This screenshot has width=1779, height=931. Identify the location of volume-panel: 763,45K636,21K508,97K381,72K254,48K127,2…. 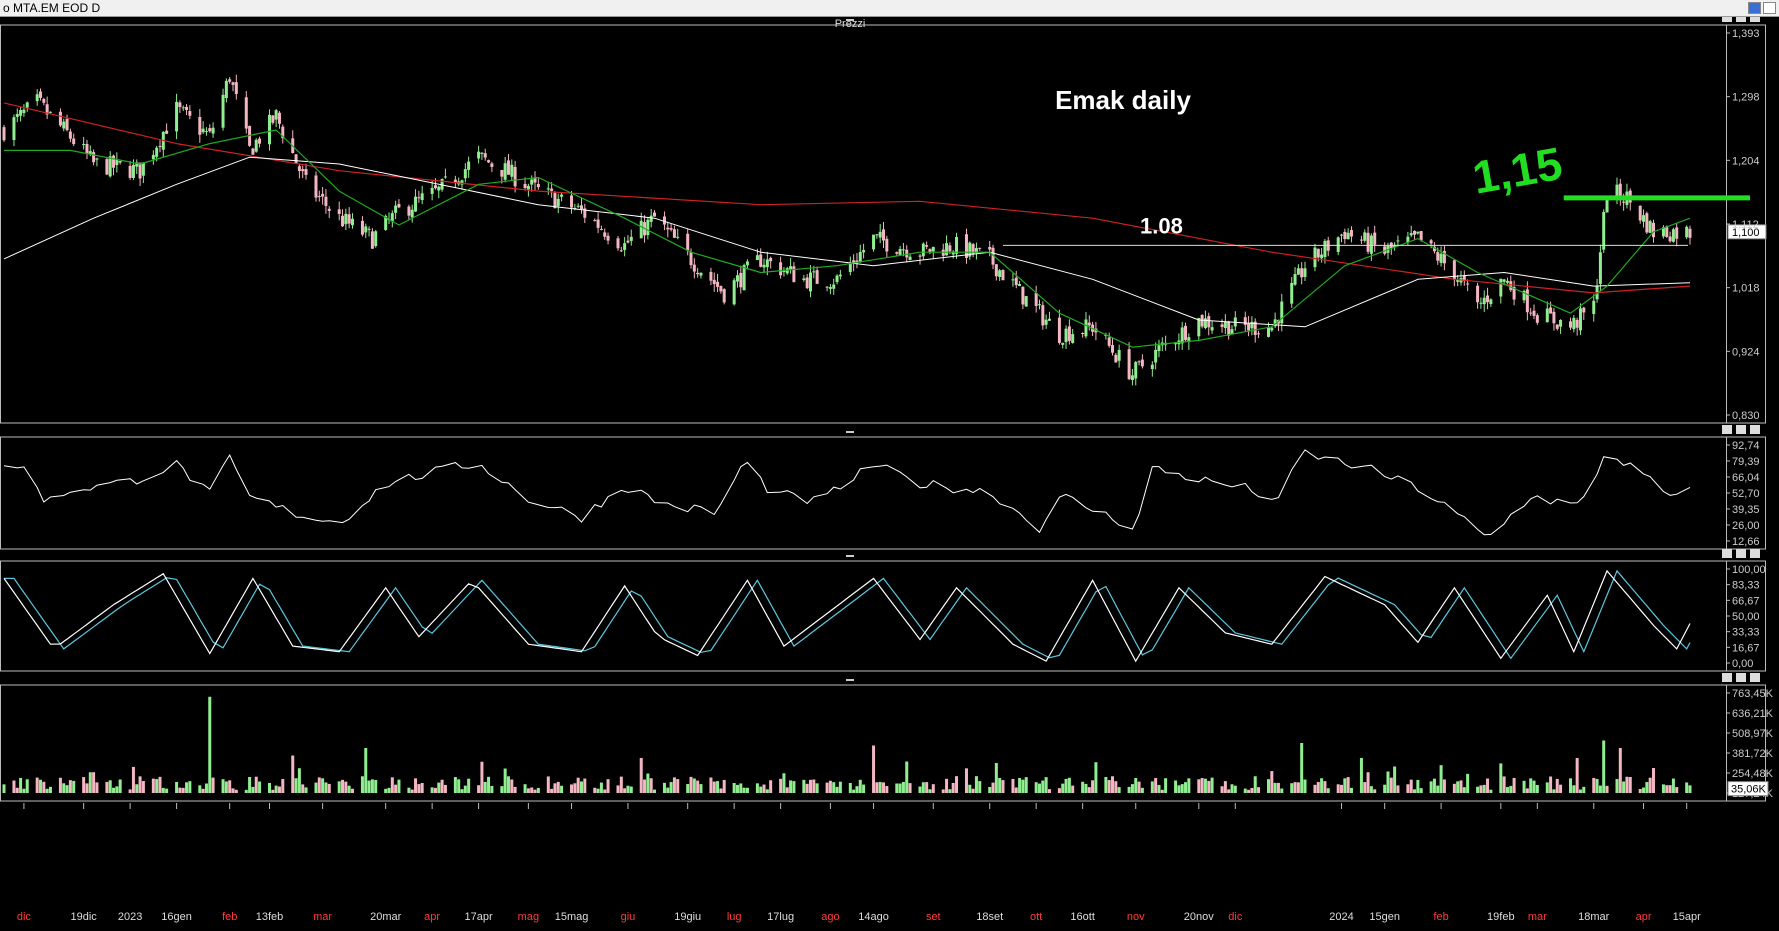
(888, 744).